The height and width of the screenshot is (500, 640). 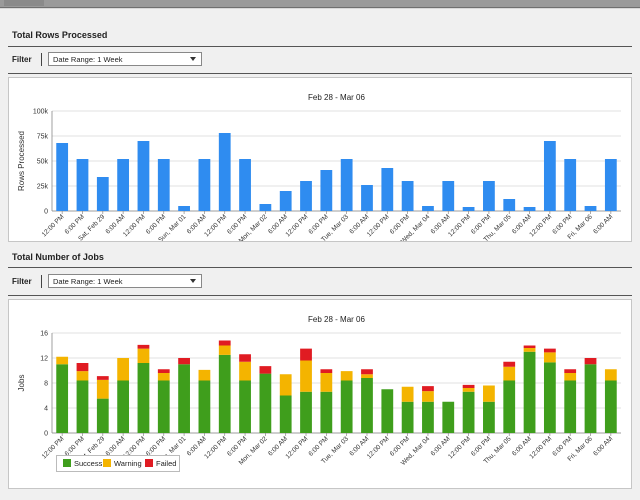 I want to click on select-value: Date Range: 1 Week, so click(x=88, y=59).